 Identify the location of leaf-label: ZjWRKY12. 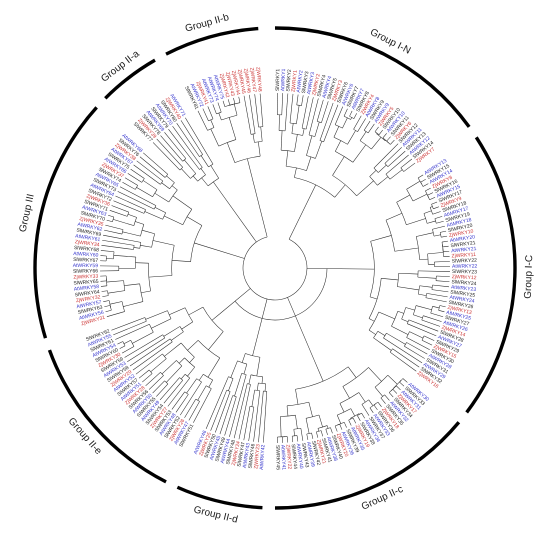
(464, 277).